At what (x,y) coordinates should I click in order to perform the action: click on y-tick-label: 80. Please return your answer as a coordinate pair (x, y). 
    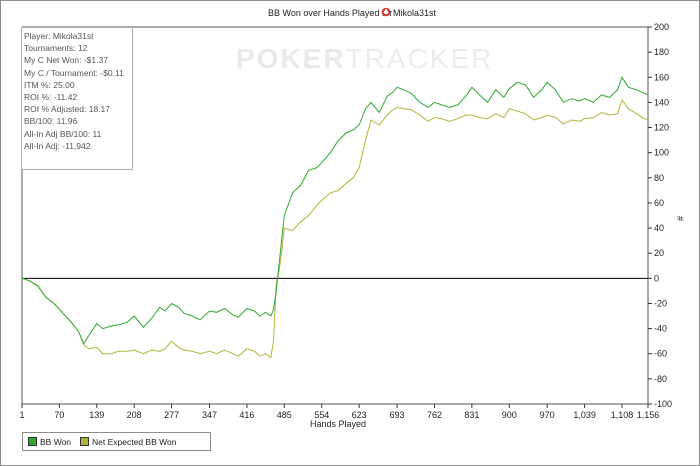
    Looking at the image, I should click on (659, 178).